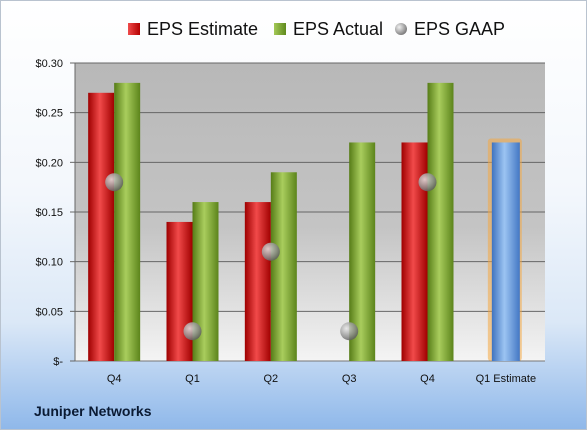 The image size is (587, 431). I want to click on legend-item-estimate: EPS Estimate, so click(193, 29).